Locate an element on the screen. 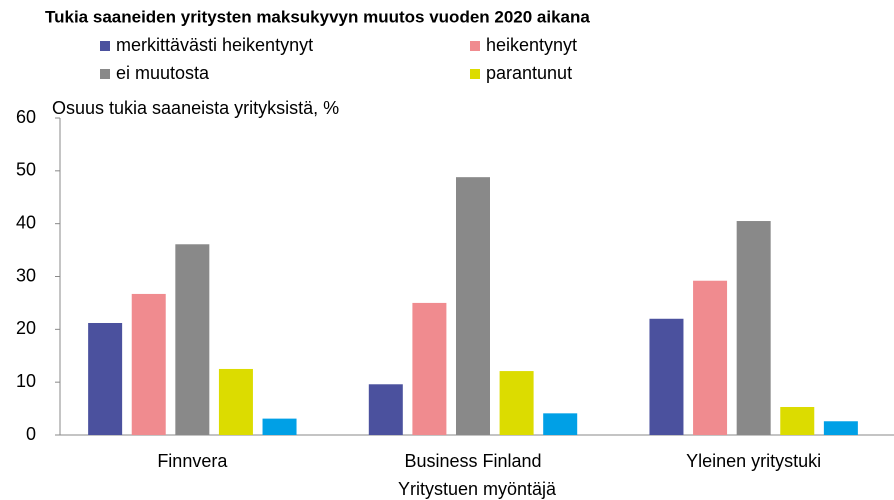  y-tick-label: 30 is located at coordinates (26, 275).